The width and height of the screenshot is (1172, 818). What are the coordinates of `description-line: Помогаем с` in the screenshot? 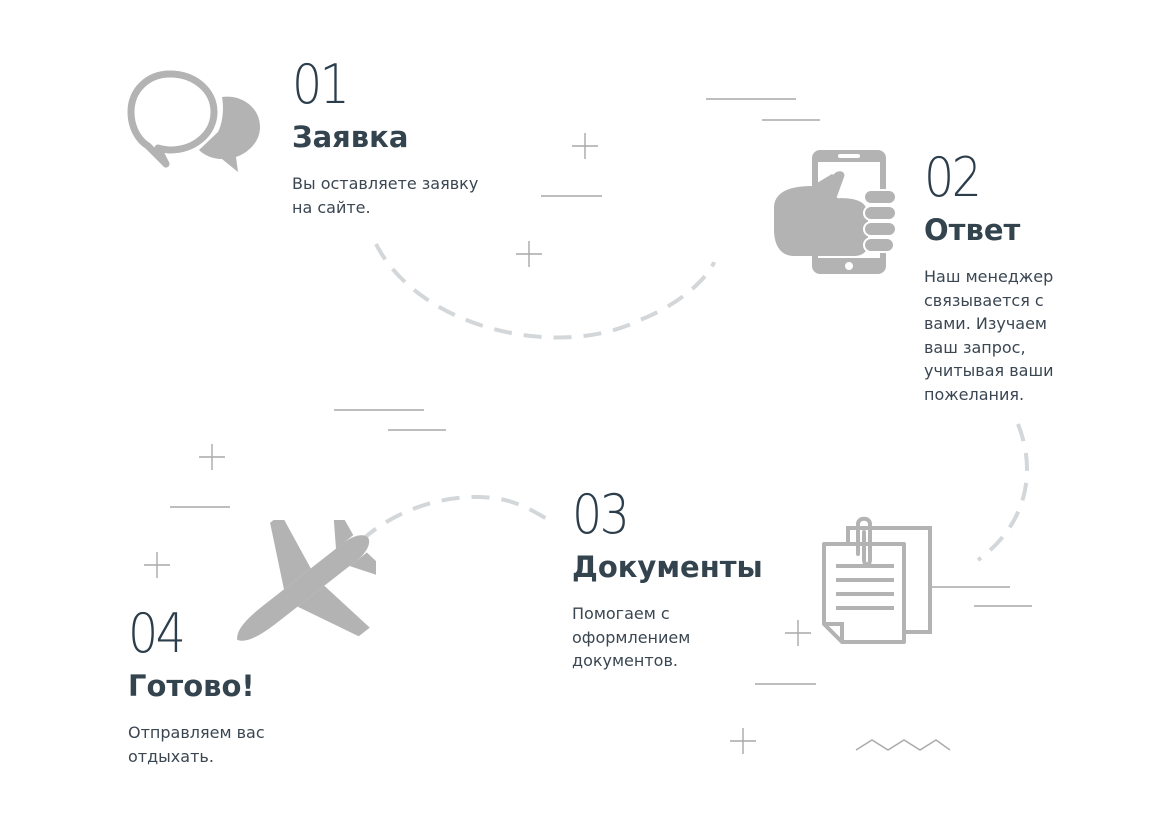 It's located at (621, 613).